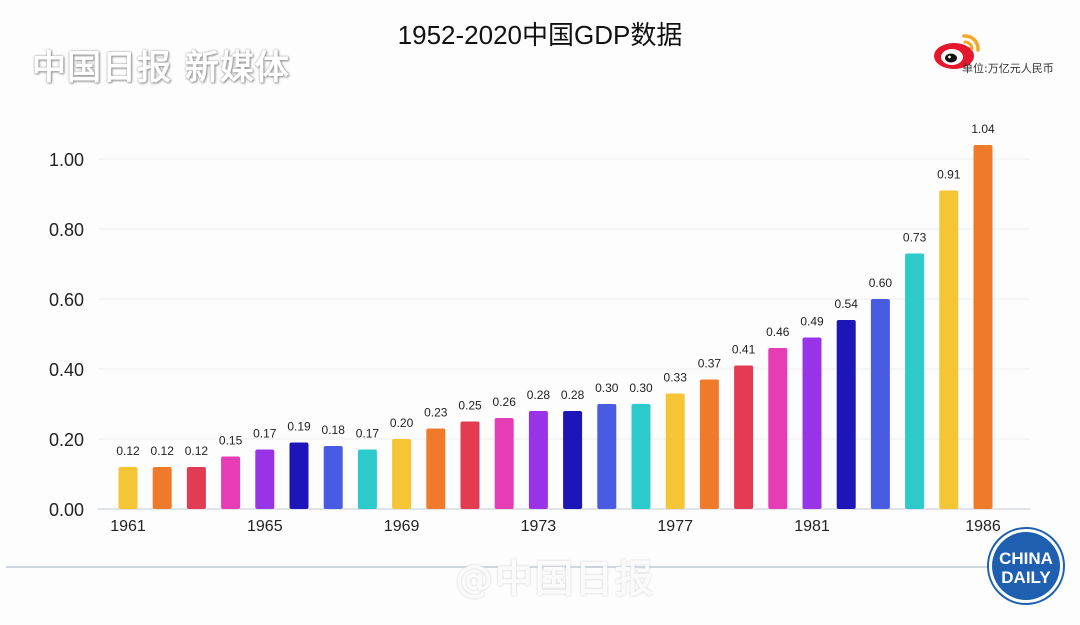  Describe the element at coordinates (881, 283) in the screenshot. I see `value-label: 0.60` at that location.